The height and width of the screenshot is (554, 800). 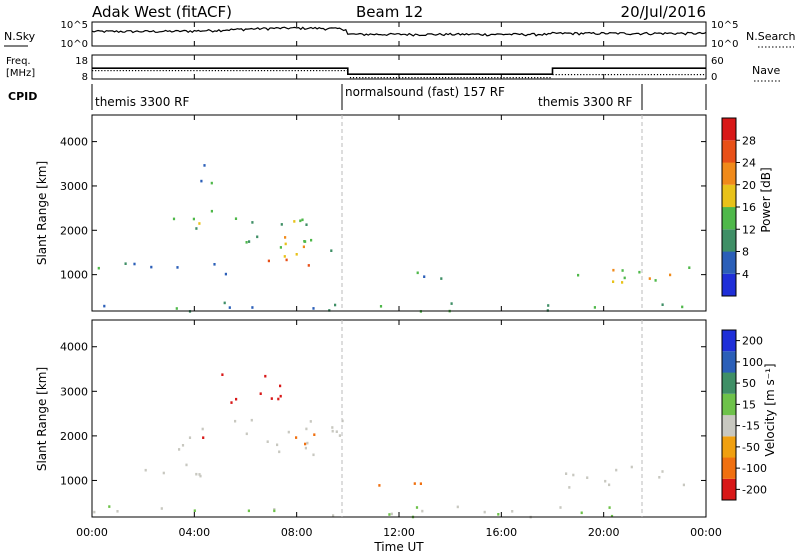 I want to click on colorbar-tick-label: -50, so click(x=751, y=447).